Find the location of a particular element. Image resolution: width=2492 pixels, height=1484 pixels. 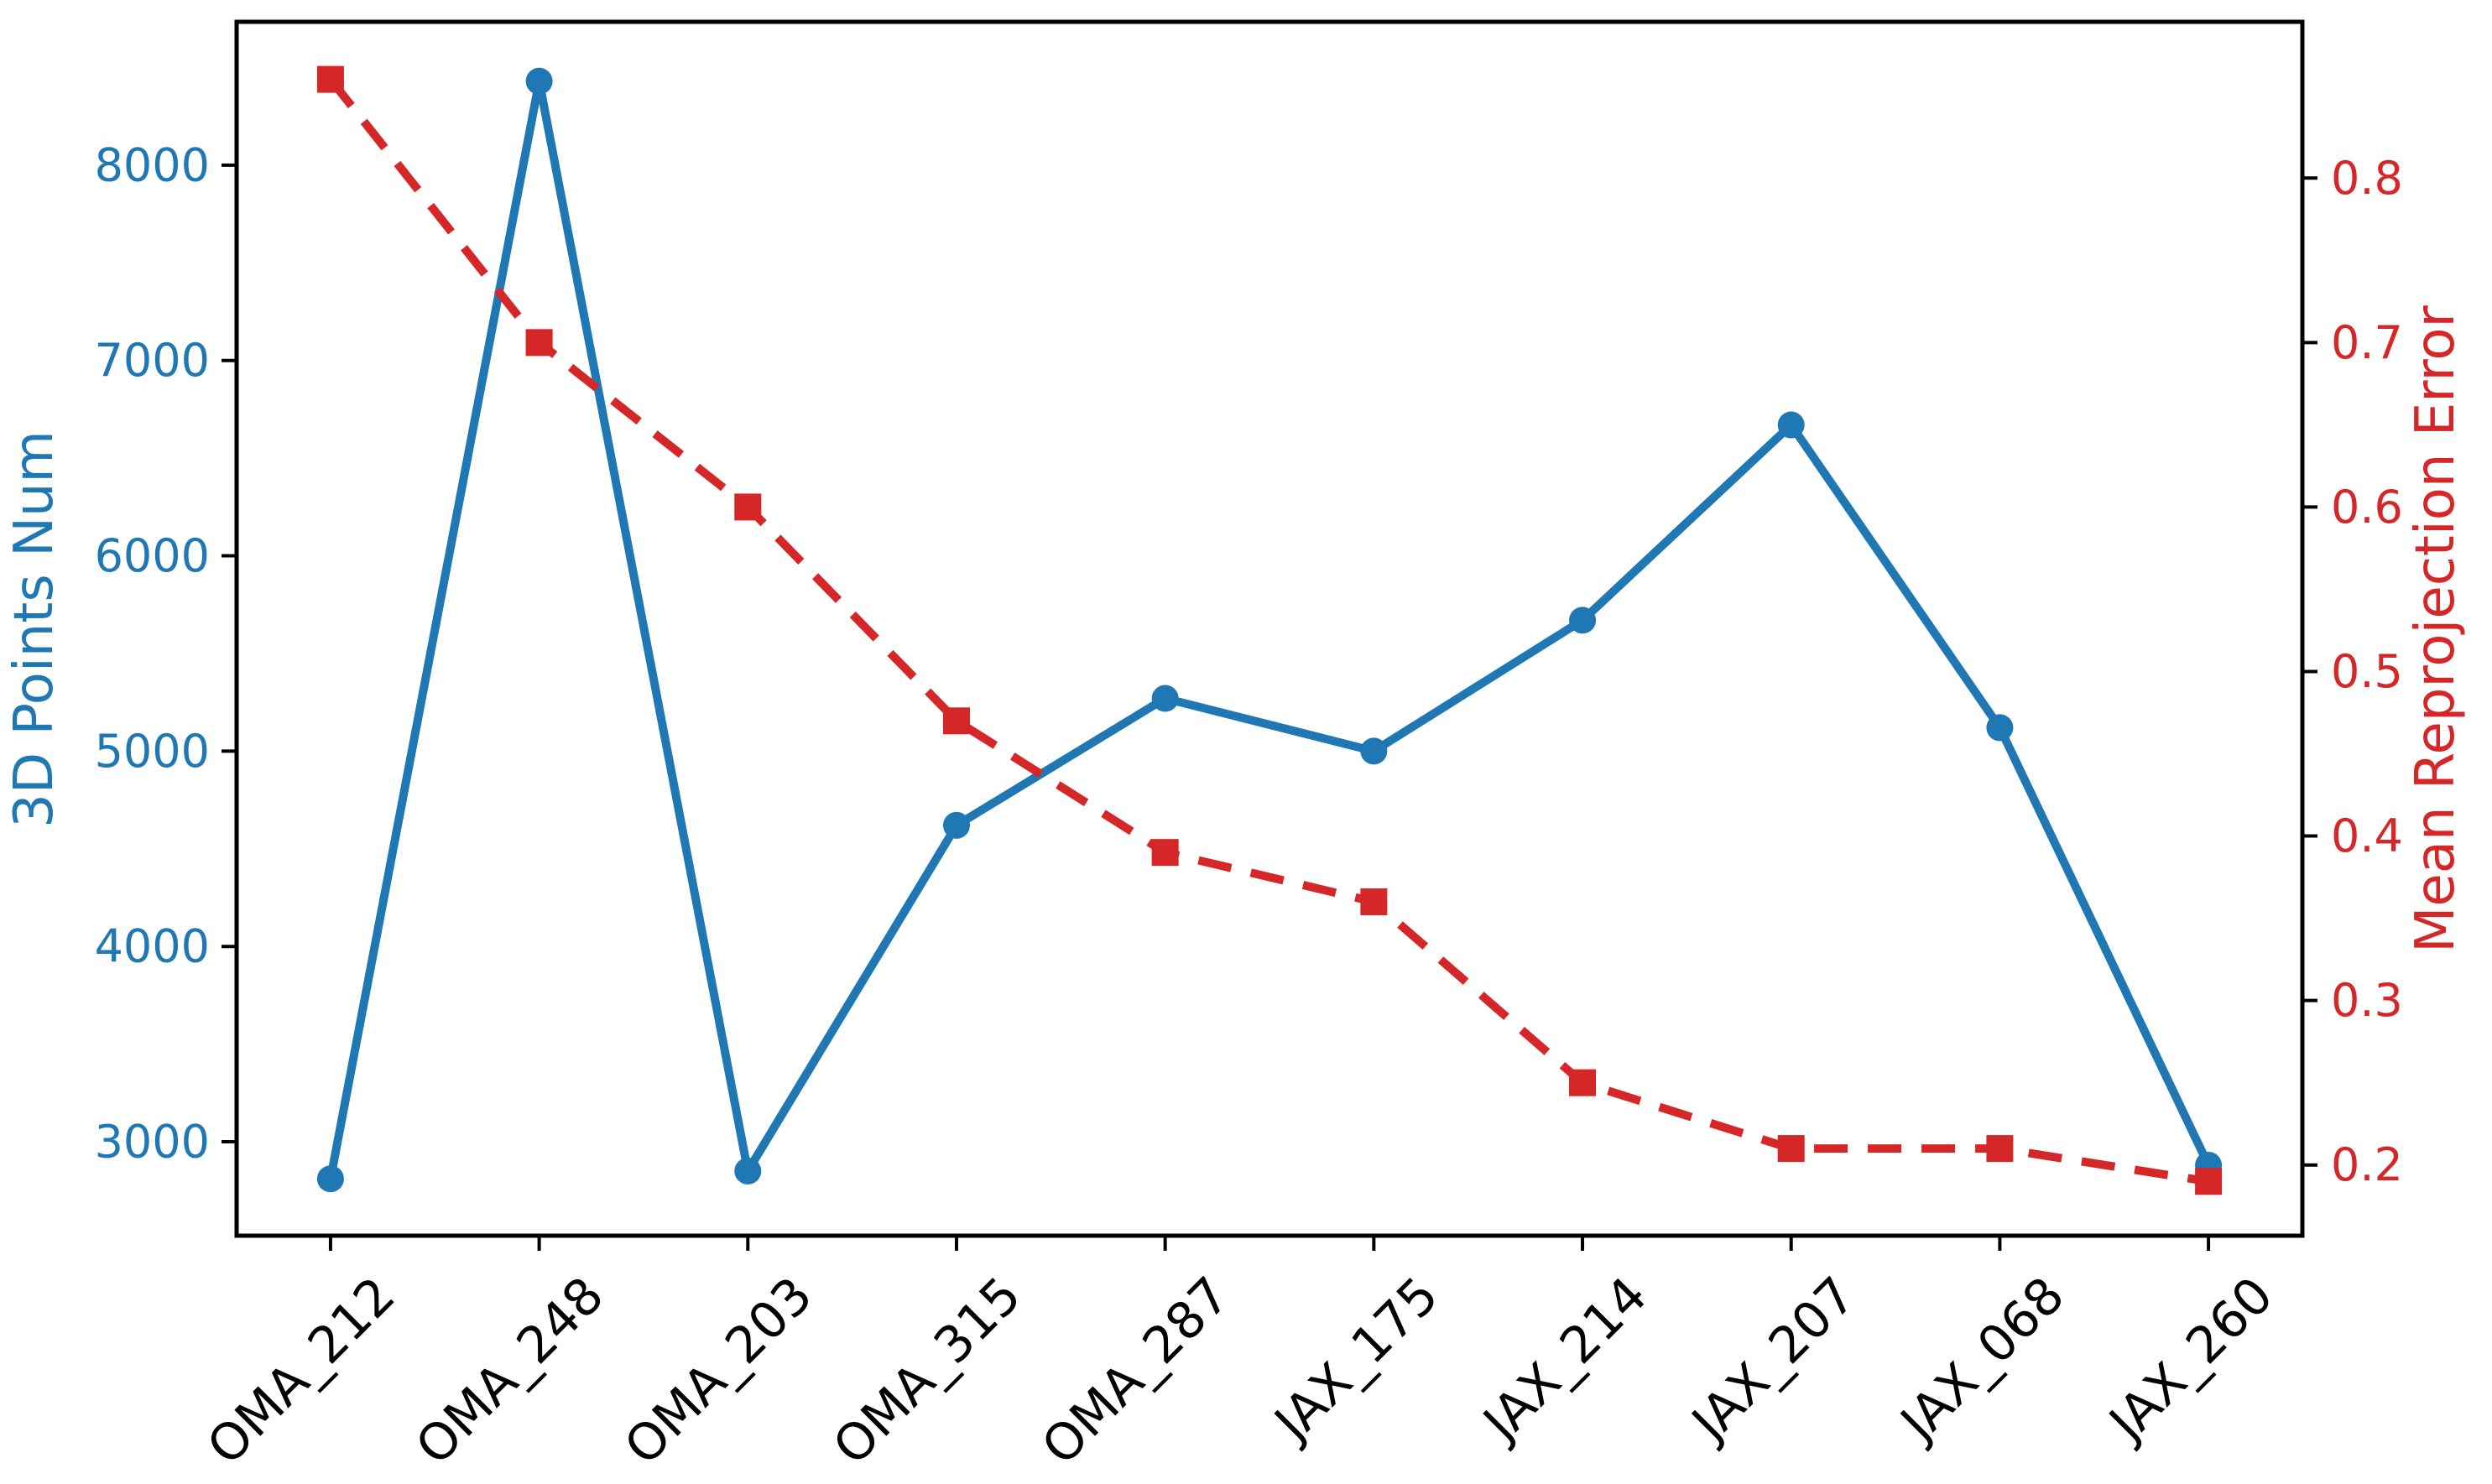

right-axis-title: Mean Reprojection Error is located at coordinates (2436, 628).